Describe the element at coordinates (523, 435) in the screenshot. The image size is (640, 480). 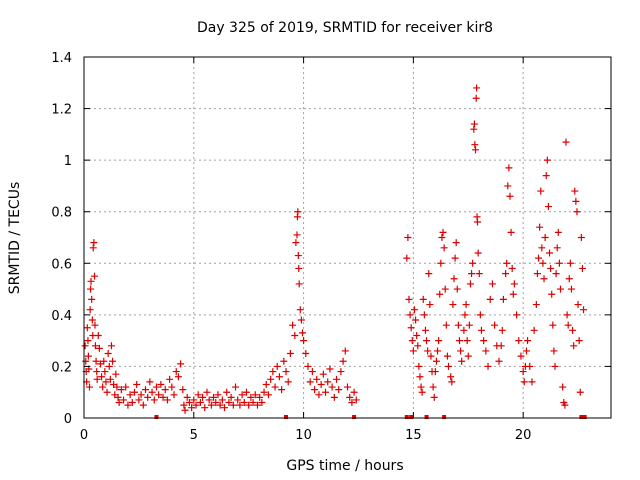
I see `x-tick-label: 20` at that location.